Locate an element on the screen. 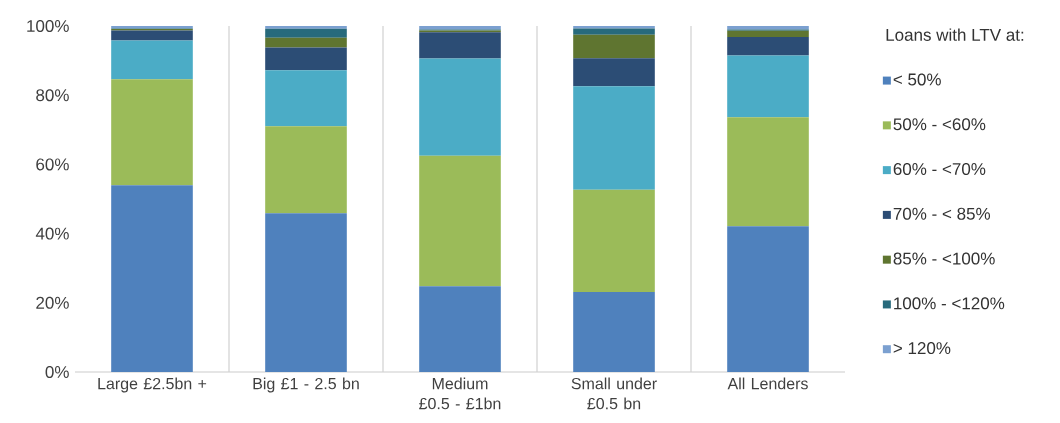 The width and height of the screenshot is (1060, 423). x-tick-label: Big £1 - 2.5 bn is located at coordinates (306, 385).